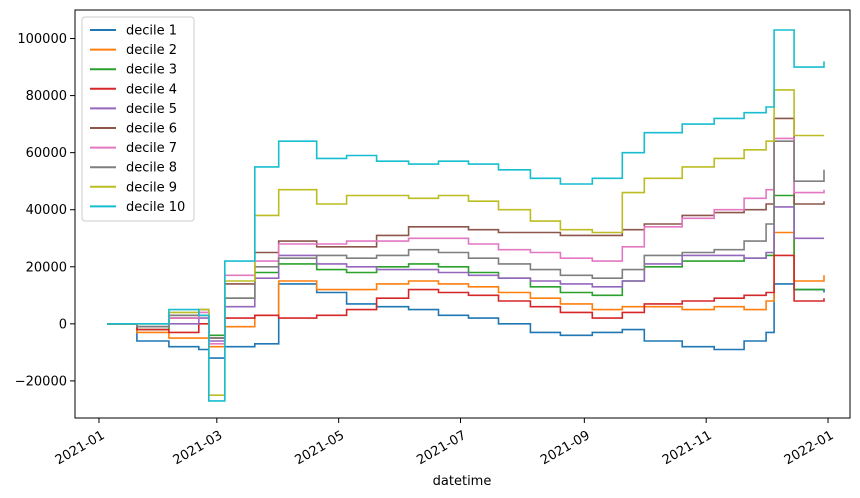 This screenshot has width=860, height=498. Describe the element at coordinates (63, 324) in the screenshot. I see `y-tick-label: 0` at that location.